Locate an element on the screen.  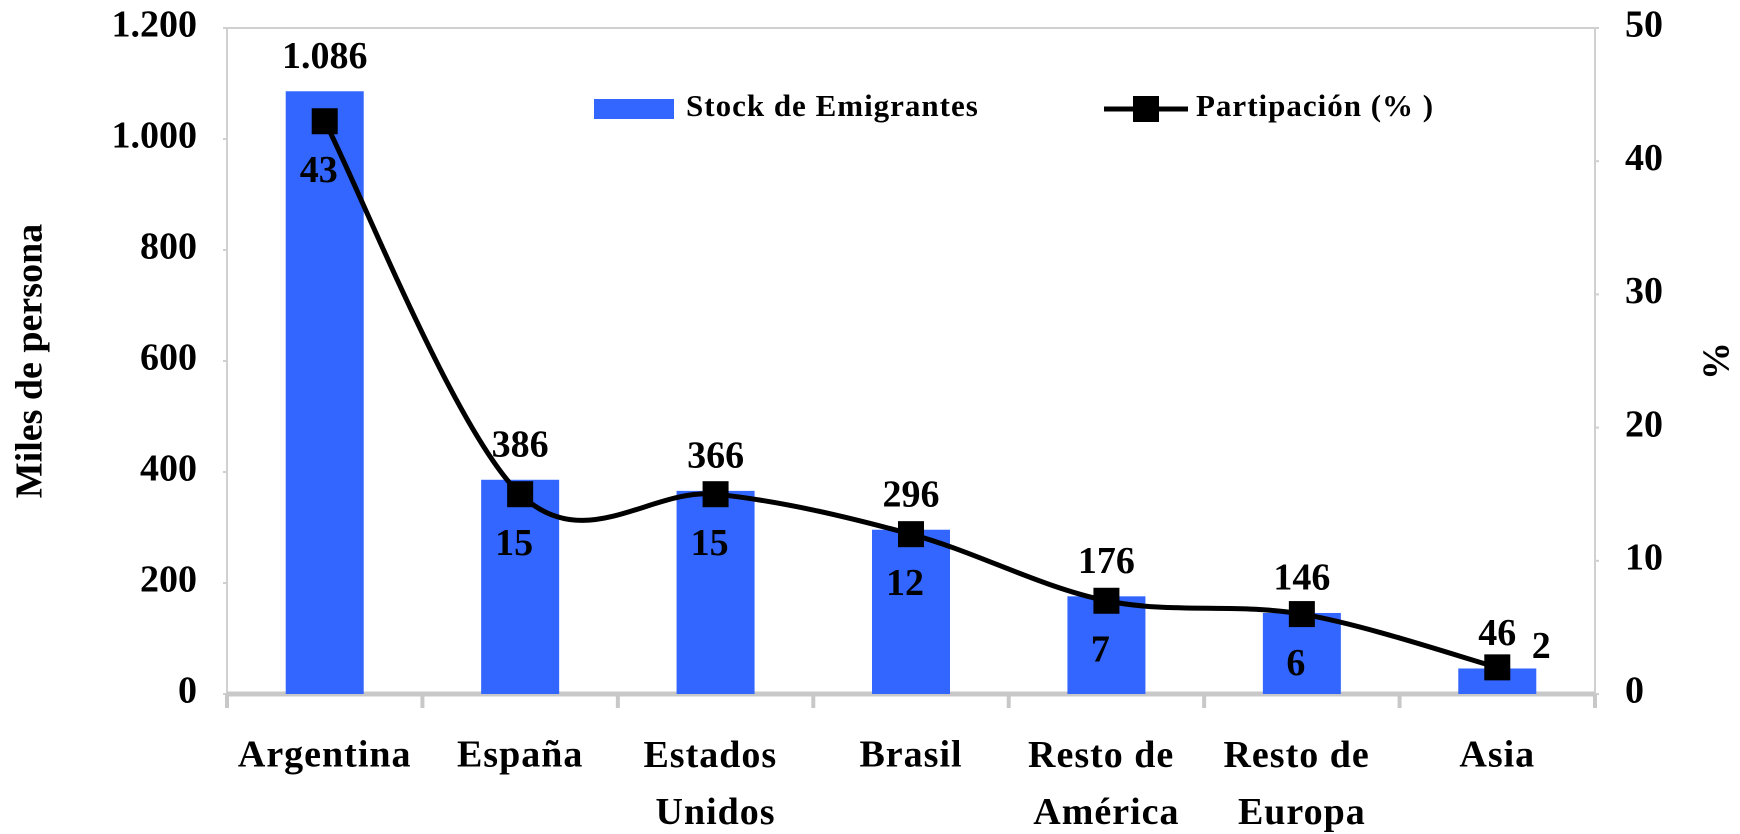
bar-value-label: 386 is located at coordinates (520, 444).